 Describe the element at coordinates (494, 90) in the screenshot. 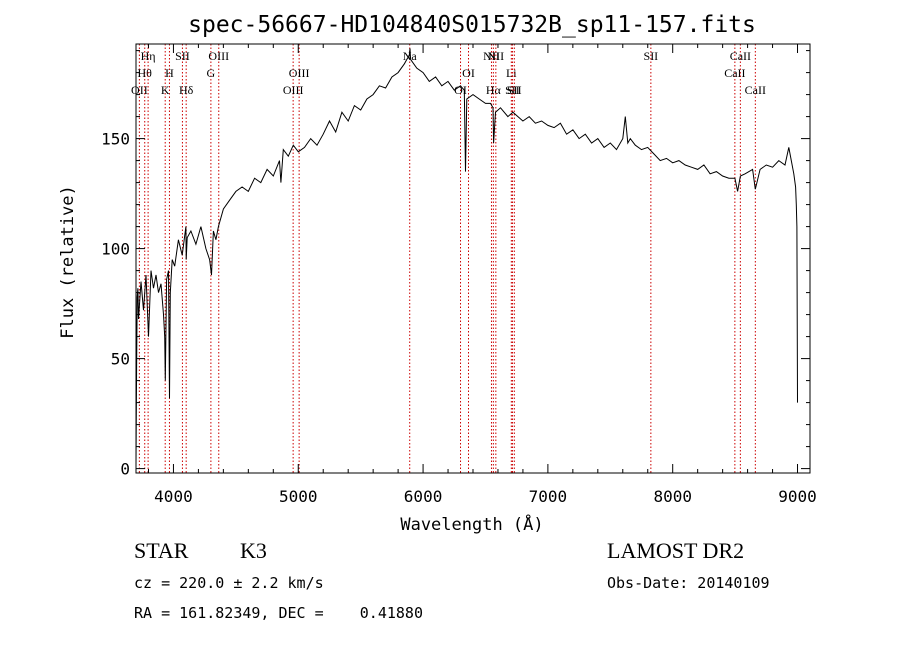

I see `line-marker-label: Hα` at that location.